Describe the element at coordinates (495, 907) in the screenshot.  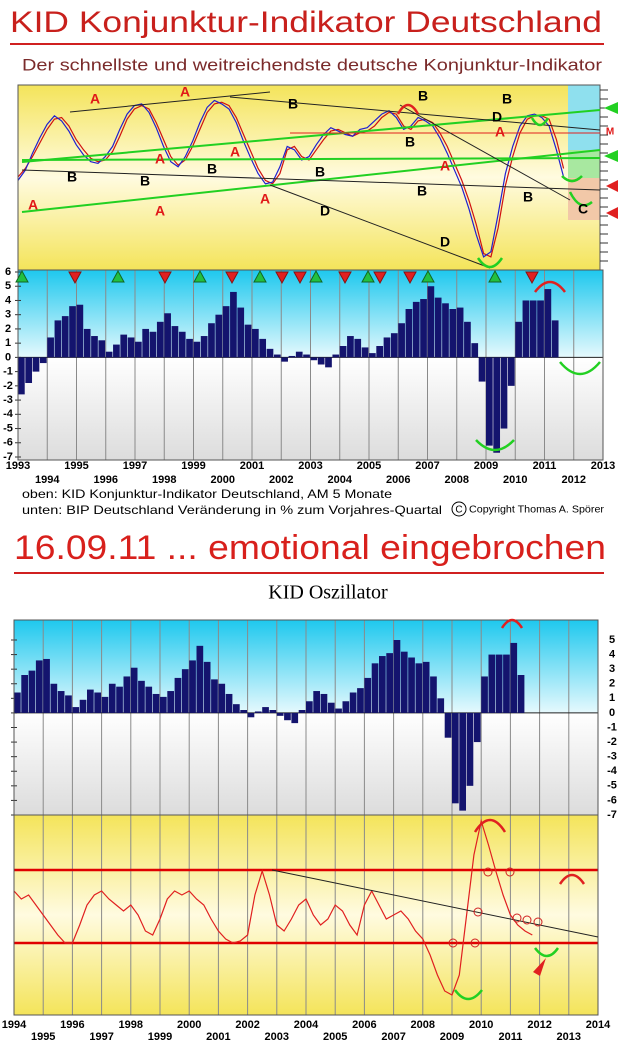
I see `osc-circles` at that location.